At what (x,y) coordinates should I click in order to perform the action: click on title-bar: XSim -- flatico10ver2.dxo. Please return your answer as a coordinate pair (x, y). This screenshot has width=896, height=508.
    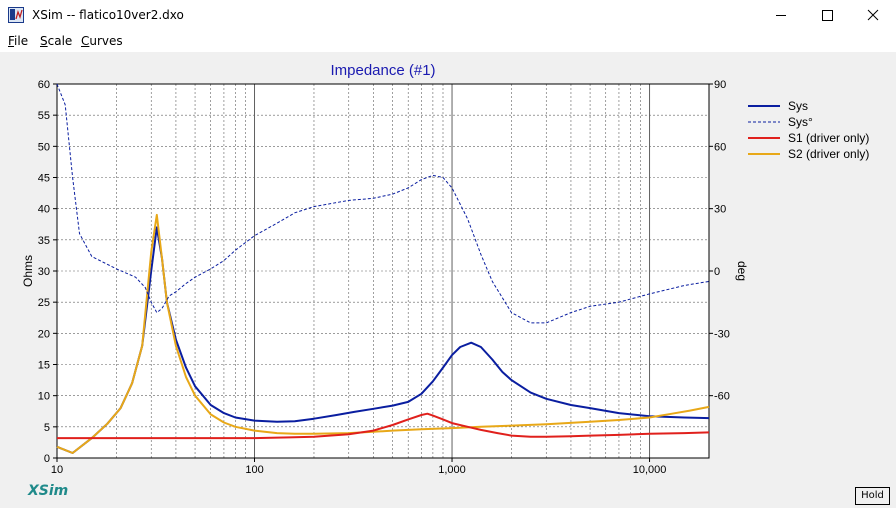
    Looking at the image, I should click on (448, 15).